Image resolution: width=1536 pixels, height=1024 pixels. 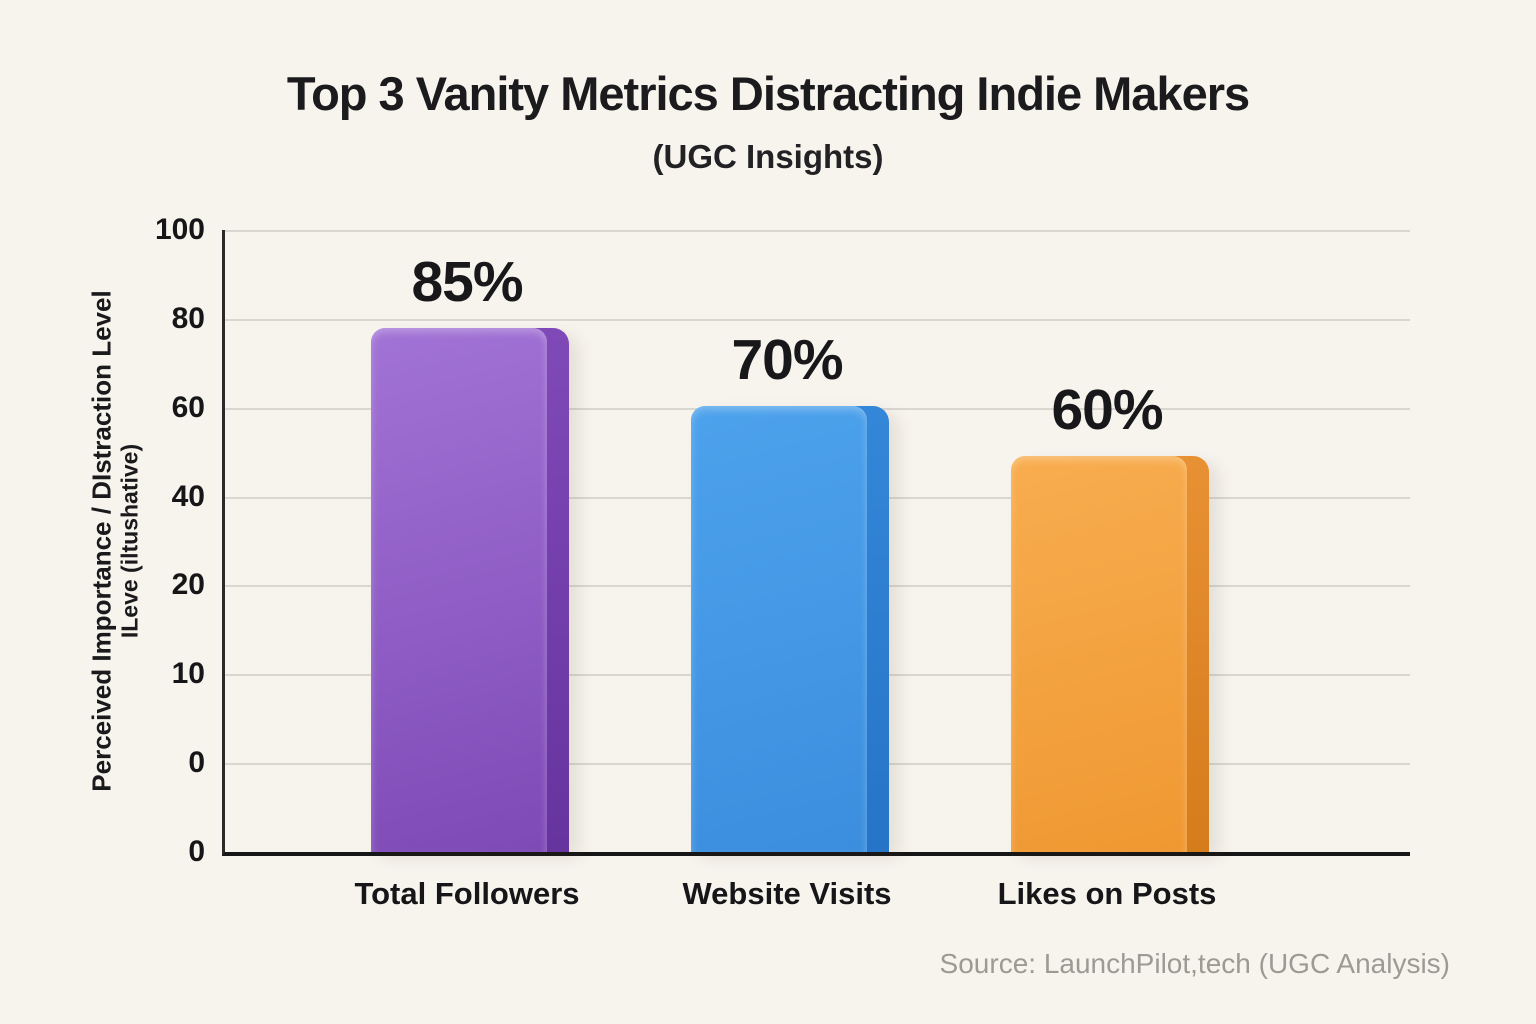 What do you see at coordinates (188, 673) in the screenshot?
I see `y-tick-label: 10` at bounding box center [188, 673].